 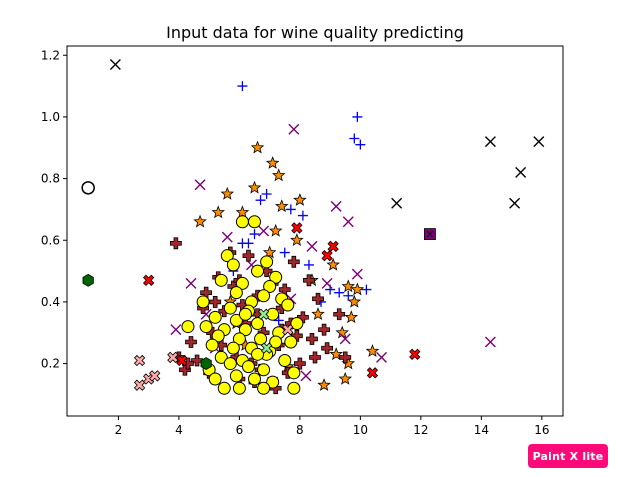 What do you see at coordinates (50, 302) in the screenshot?
I see `y-tick-label: 0.4` at bounding box center [50, 302].